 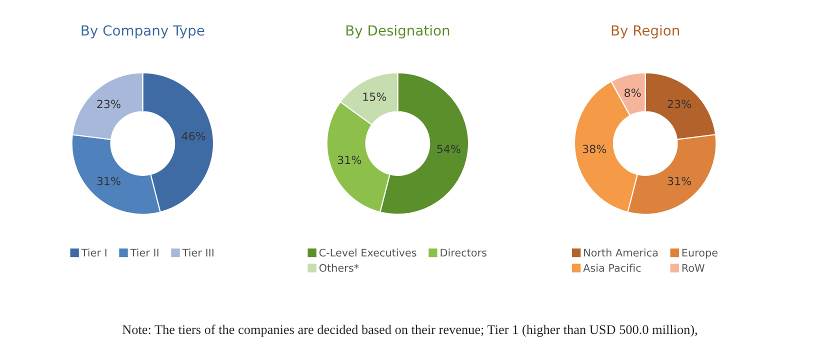 What do you see at coordinates (463, 252) in the screenshot?
I see `legend-label: Directors` at bounding box center [463, 252].